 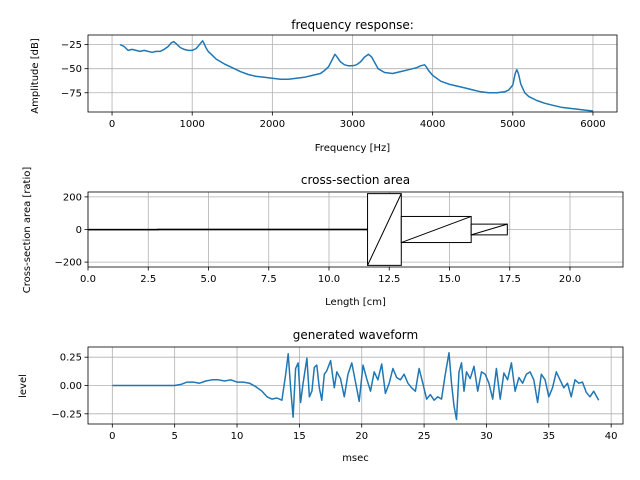 I want to click on area-ytick-label-0: 200, so click(x=72, y=197).